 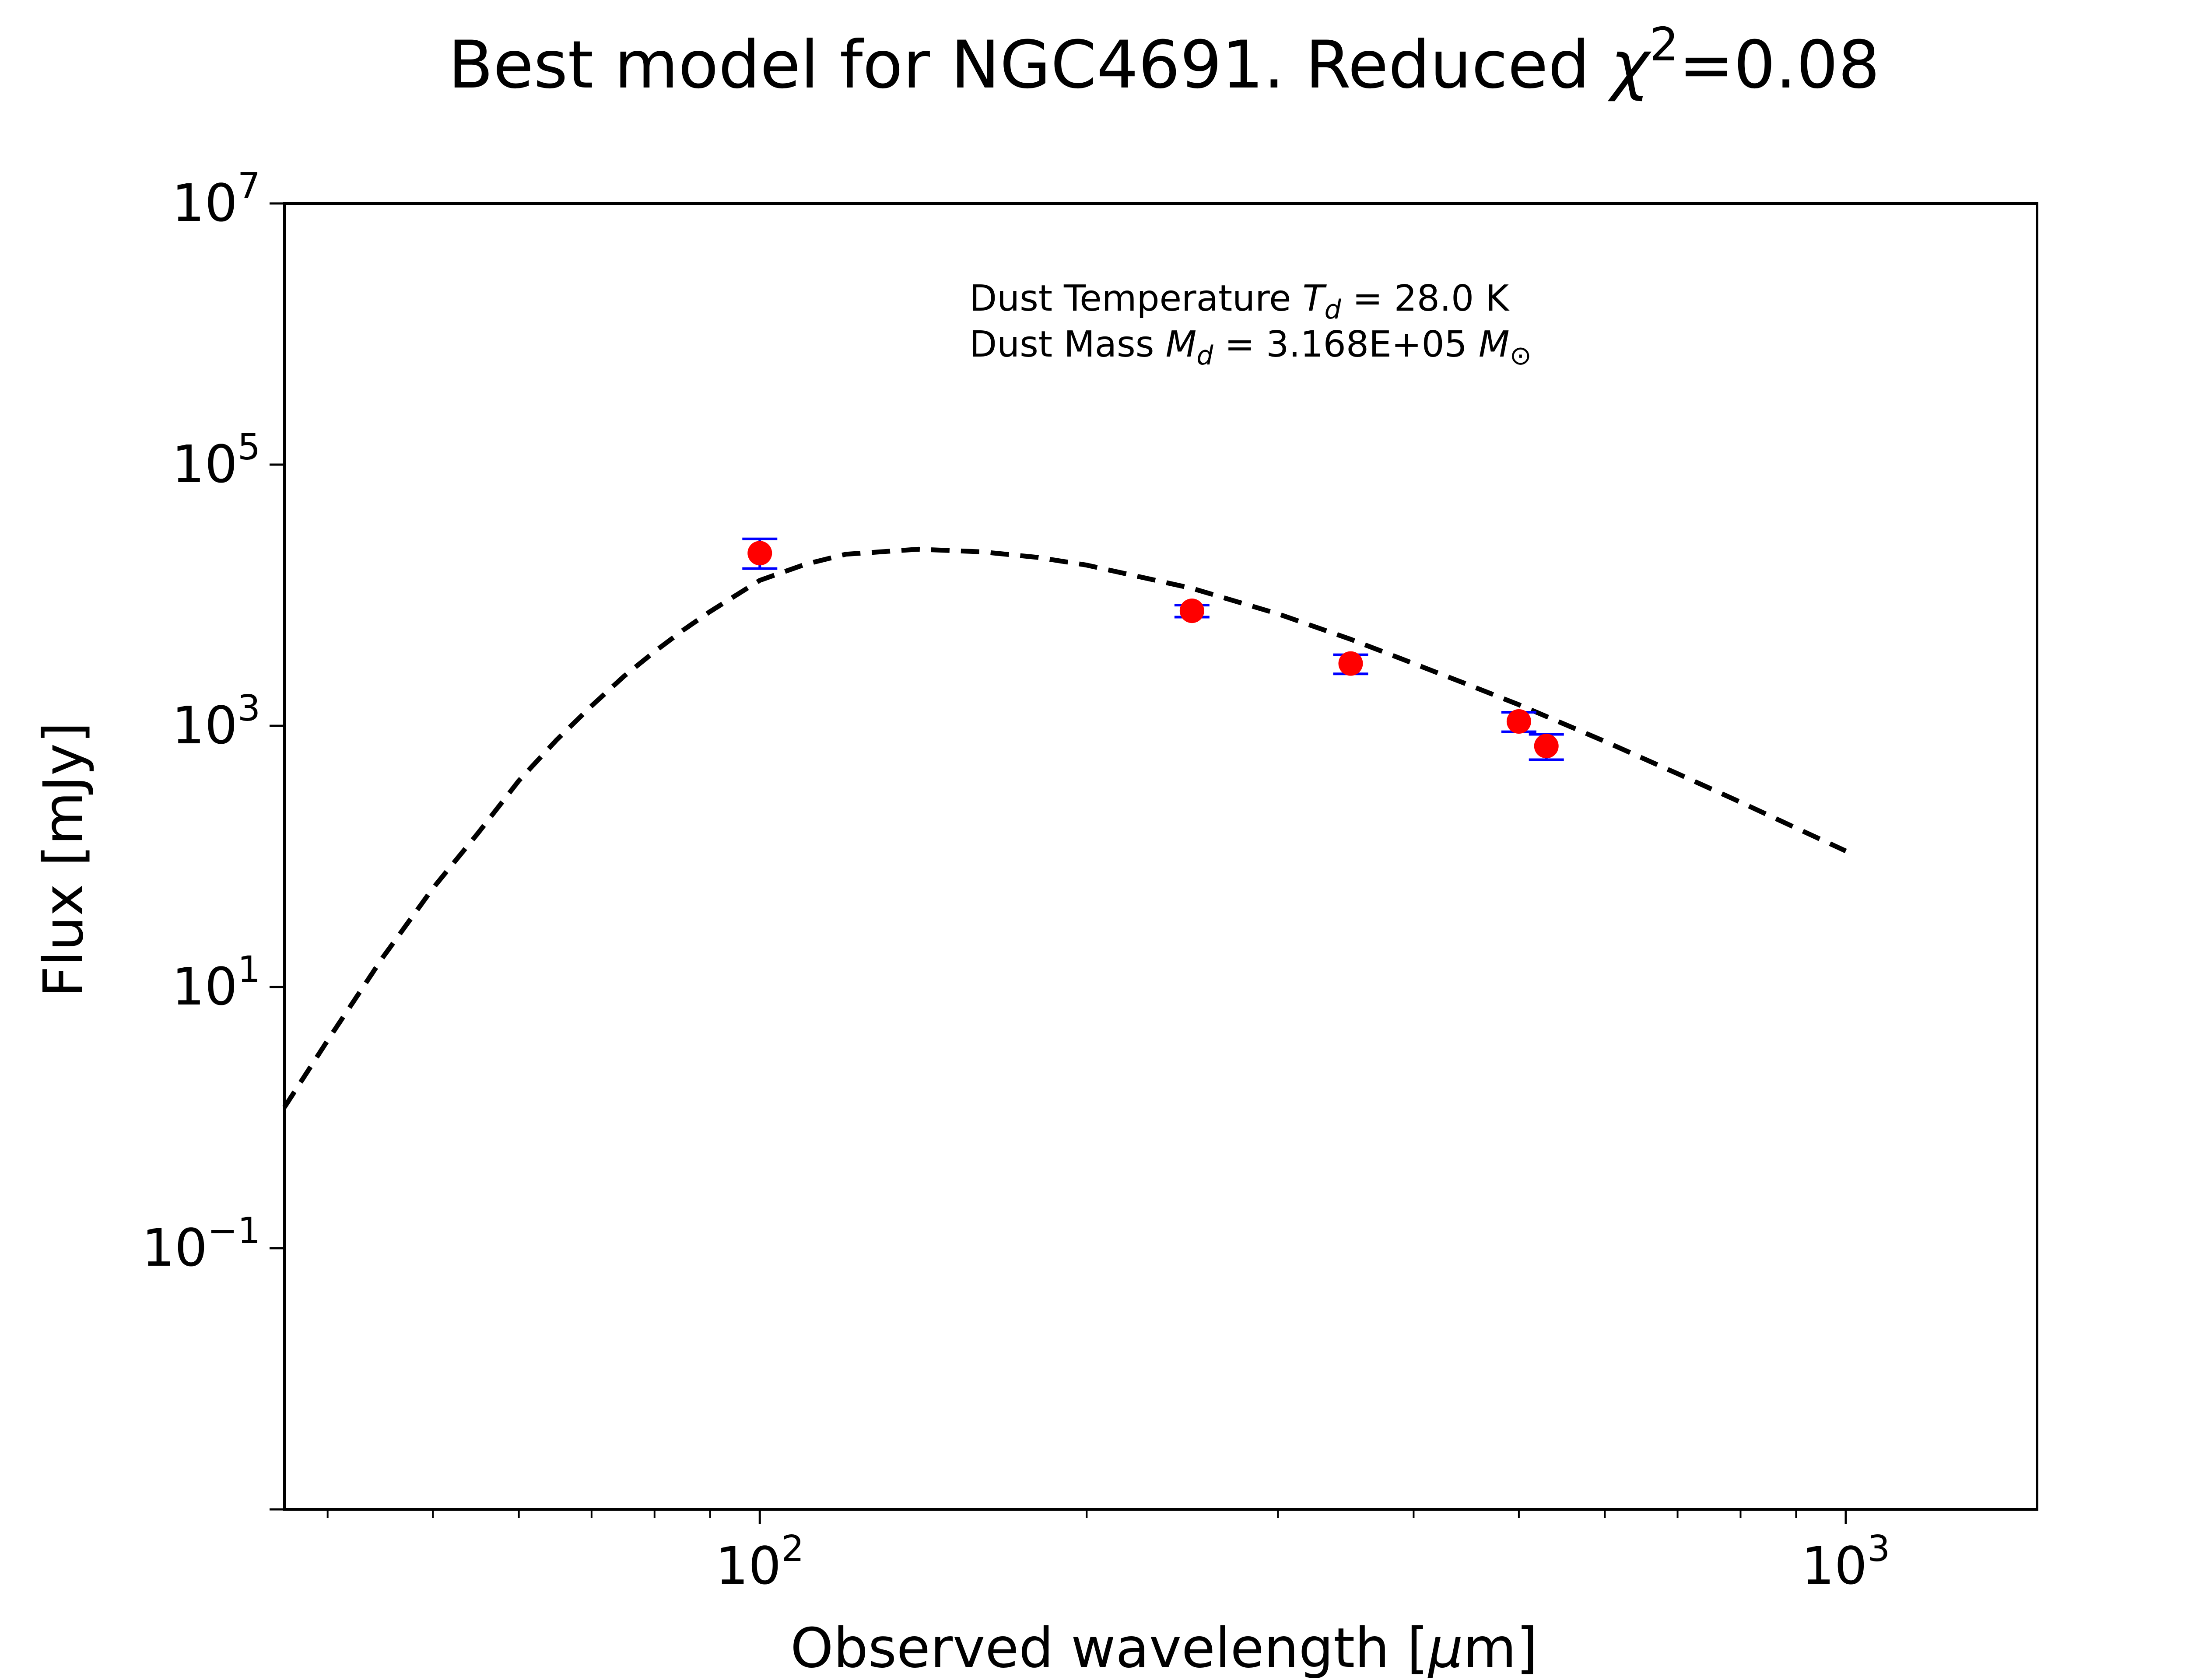 I want to click on annotation-2-middle: = 3.168E+05, so click(x=1346, y=344).